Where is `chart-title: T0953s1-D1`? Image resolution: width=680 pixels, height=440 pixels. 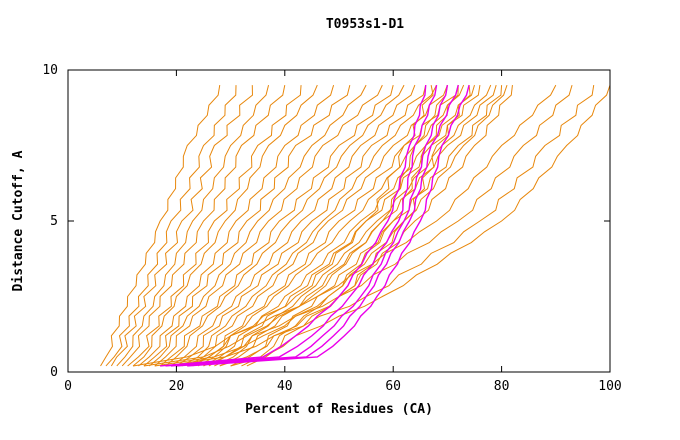
chart-title: T0953s1-D1 is located at coordinates (365, 24).